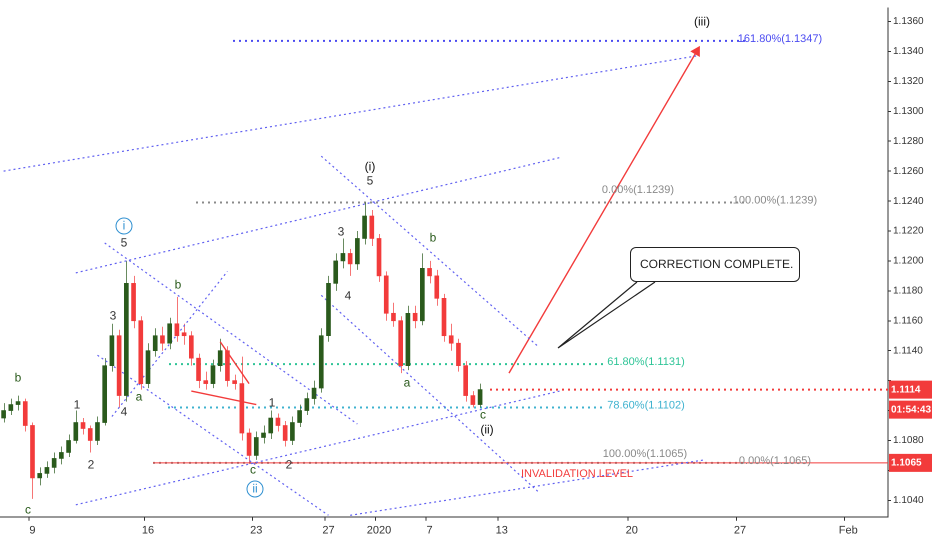 This screenshot has width=932, height=550. Describe the element at coordinates (906, 390) in the screenshot. I see `ref-line-label: 1.1114` at that location.